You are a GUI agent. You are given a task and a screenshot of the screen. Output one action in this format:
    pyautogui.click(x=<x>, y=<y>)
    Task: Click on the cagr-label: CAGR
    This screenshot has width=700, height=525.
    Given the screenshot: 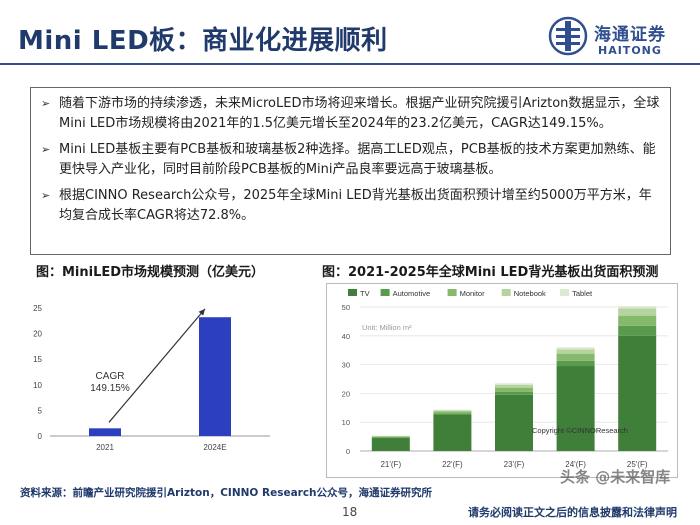 What is the action you would take?
    pyautogui.click(x=110, y=376)
    